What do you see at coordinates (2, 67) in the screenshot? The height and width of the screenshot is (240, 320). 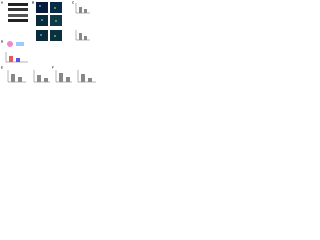 I see `panel-label: E` at bounding box center [2, 67].